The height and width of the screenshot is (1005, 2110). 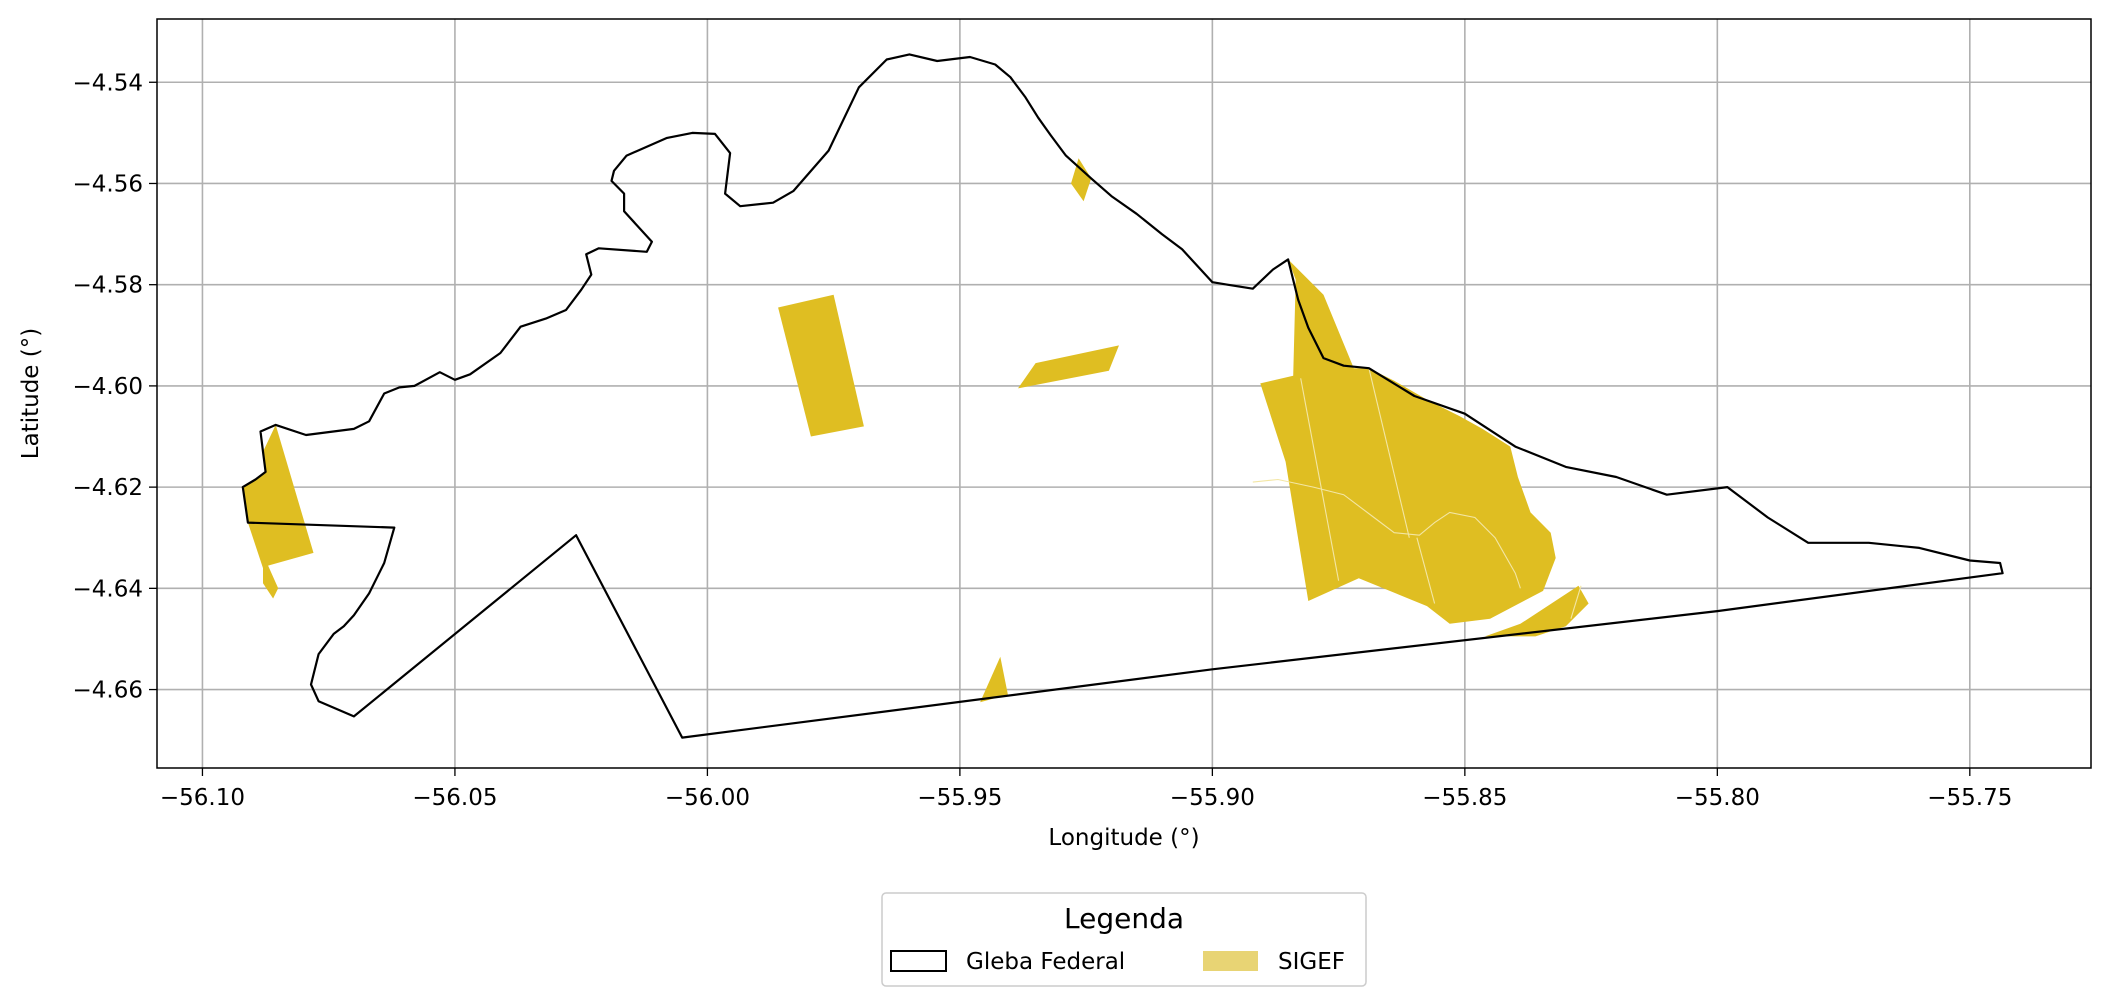 What do you see at coordinates (108, 184) in the screenshot?
I see `y-tick-label: −4.56` at bounding box center [108, 184].